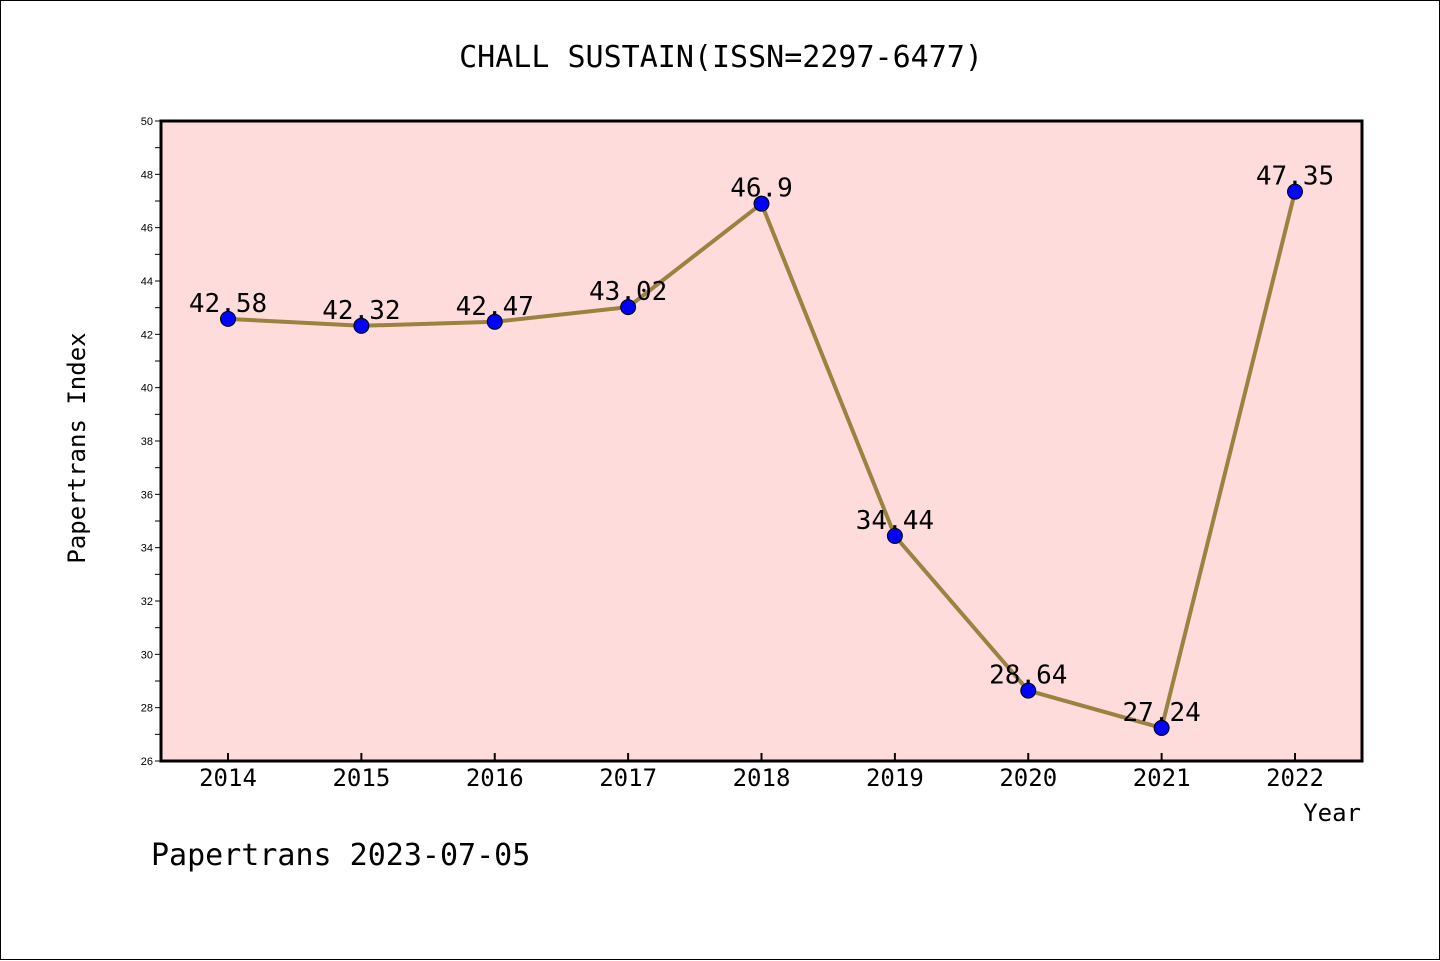 The width and height of the screenshot is (1440, 961). Describe the element at coordinates (147, 602) in the screenshot. I see `y-tick-label: 32` at that location.